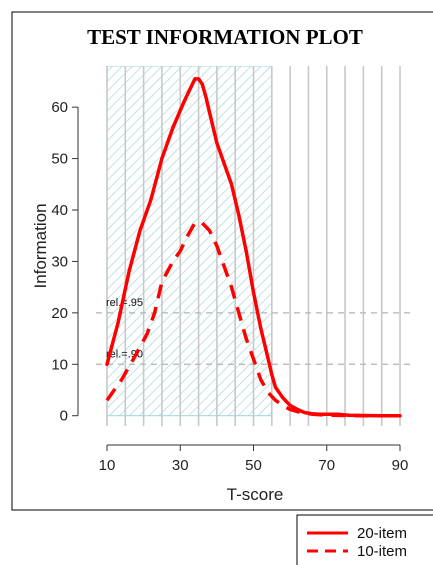 The width and height of the screenshot is (433, 565). Describe the element at coordinates (326, 465) in the screenshot. I see `x-tick-label: 70` at that location.